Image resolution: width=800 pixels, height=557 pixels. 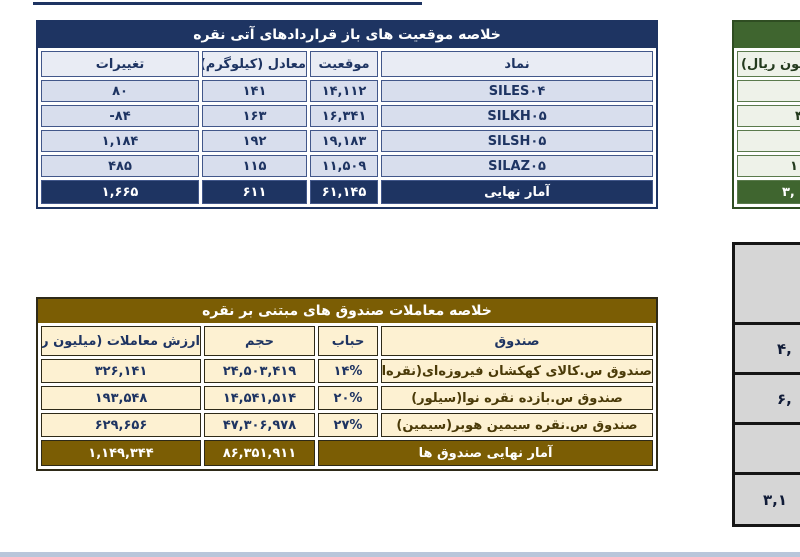 I want to click on cell-value-fragment: ۴,, so click(x=766, y=348).